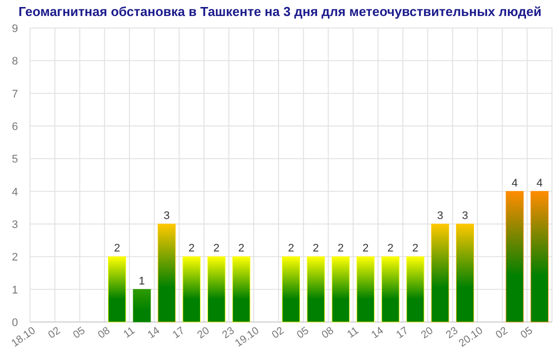 This screenshot has width=560, height=352. Describe the element at coordinates (15, 258) in the screenshot. I see `y-tick-label: 2` at that location.